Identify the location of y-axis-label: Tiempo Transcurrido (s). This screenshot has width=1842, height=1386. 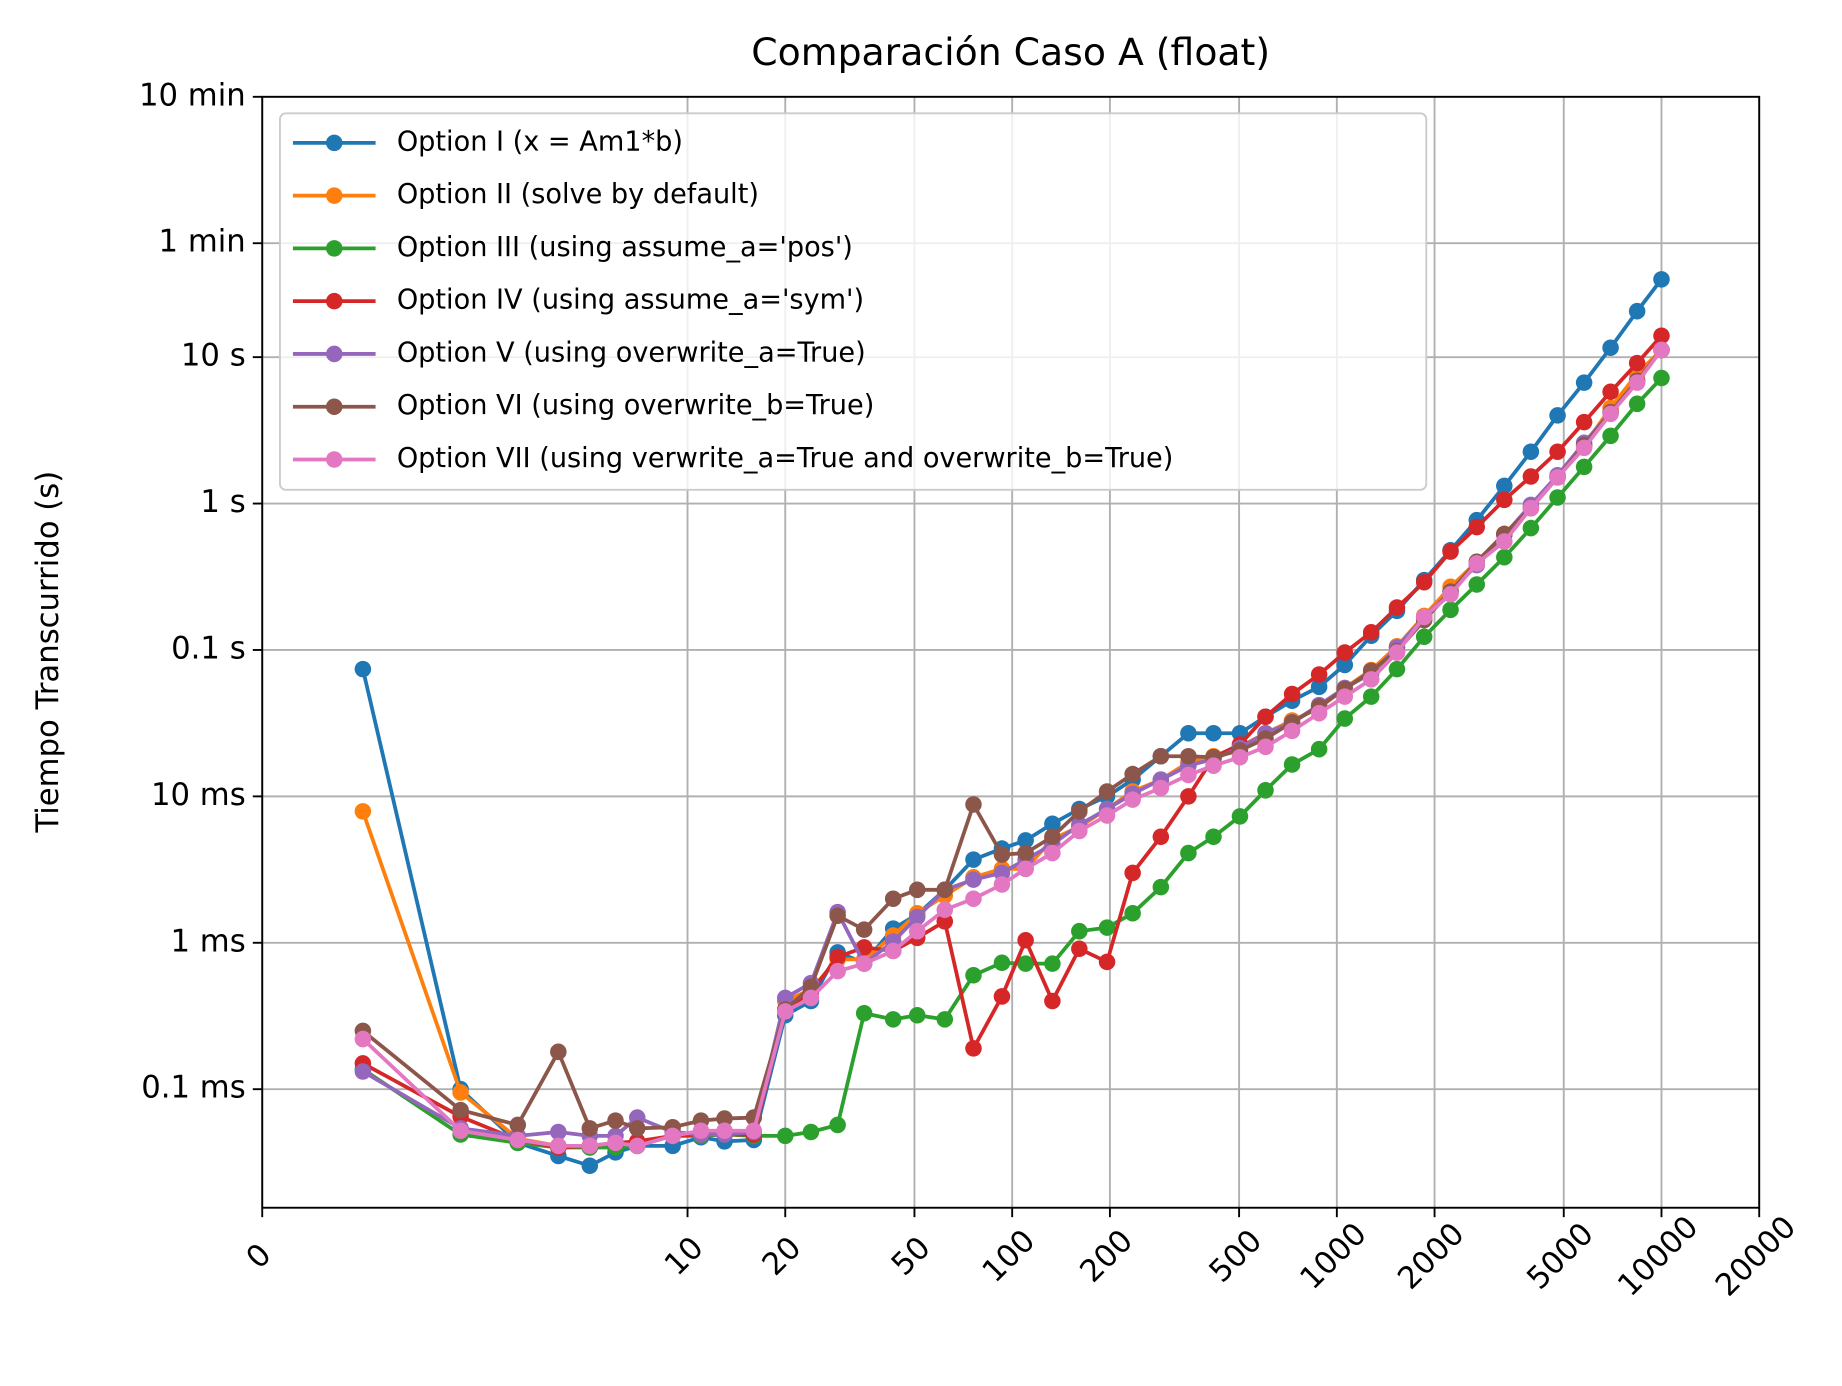
(48, 652).